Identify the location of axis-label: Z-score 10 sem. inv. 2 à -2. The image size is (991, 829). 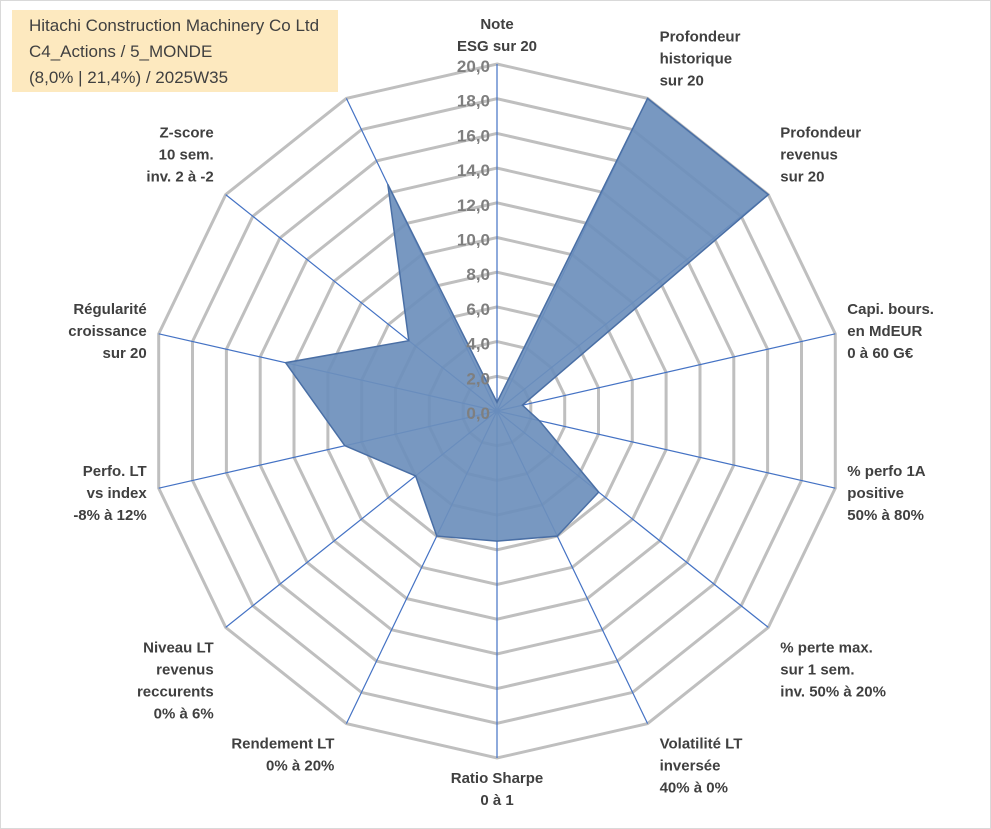
(179, 155).